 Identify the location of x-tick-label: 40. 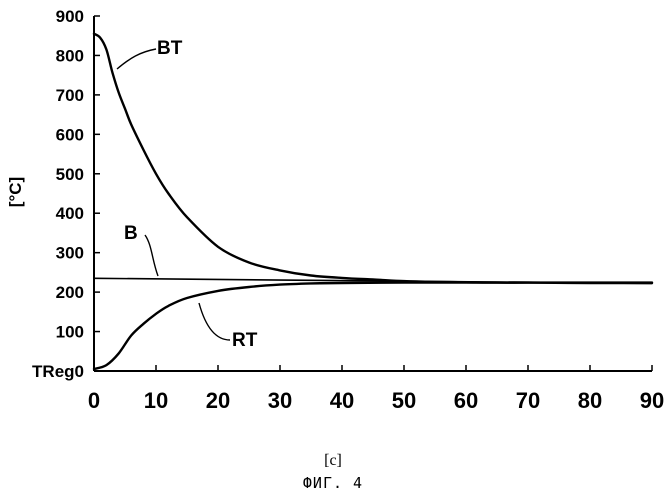
(342, 400).